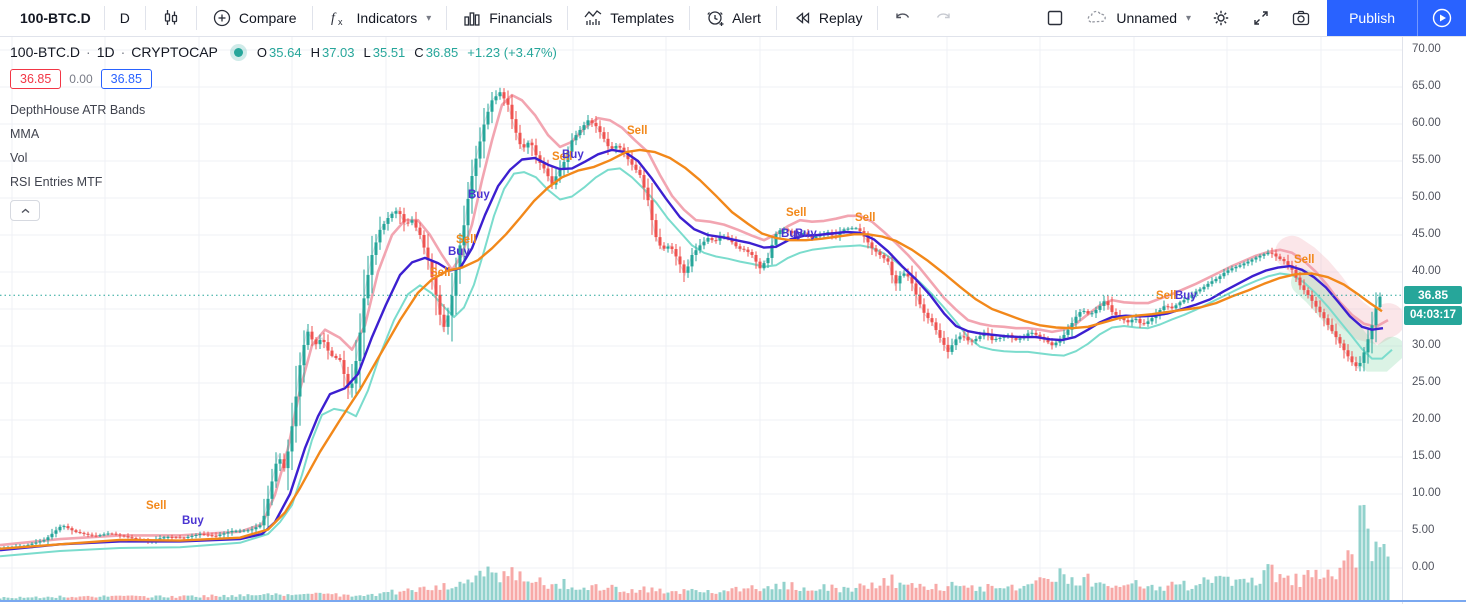  I want to click on low-value: 35.51, so click(389, 52).